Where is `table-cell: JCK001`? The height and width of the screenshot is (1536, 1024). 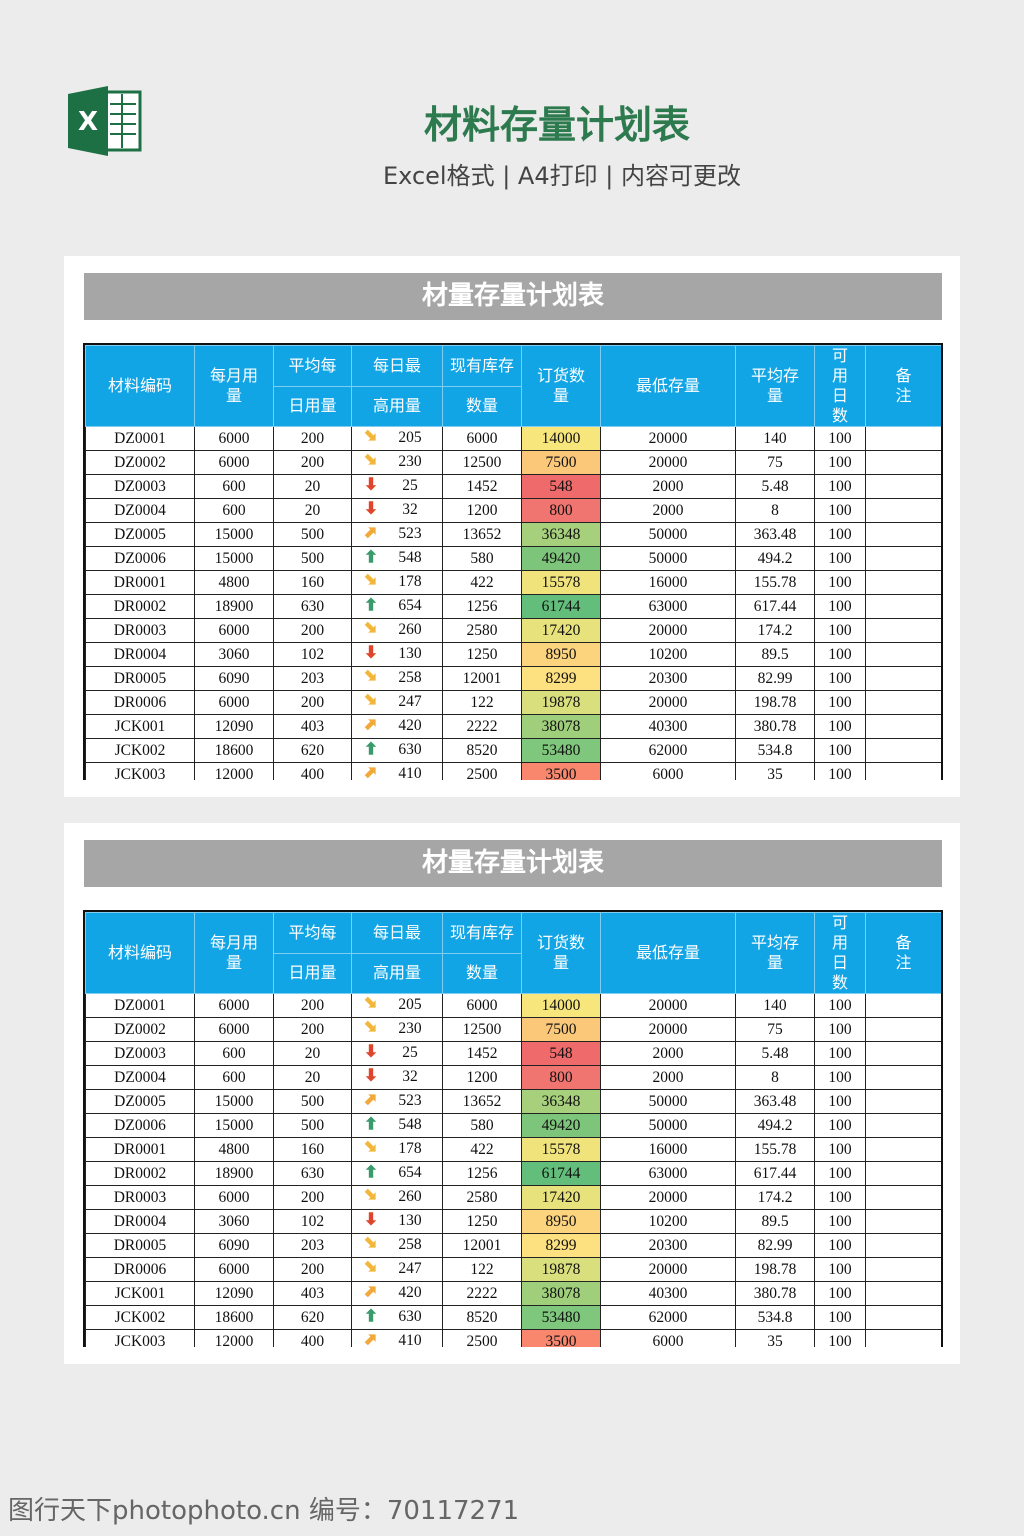 table-cell: JCK001 is located at coordinates (140, 1293).